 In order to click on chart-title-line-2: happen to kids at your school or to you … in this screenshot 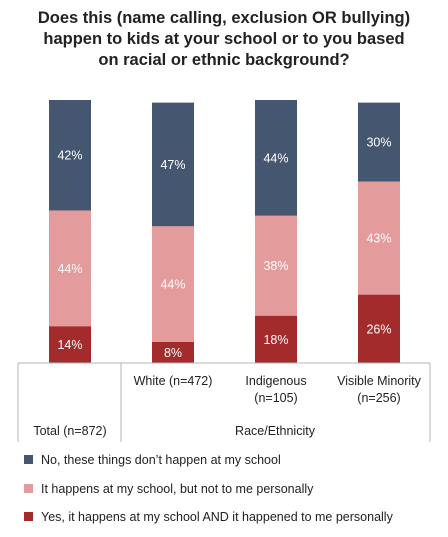, I will do `click(224, 39)`.